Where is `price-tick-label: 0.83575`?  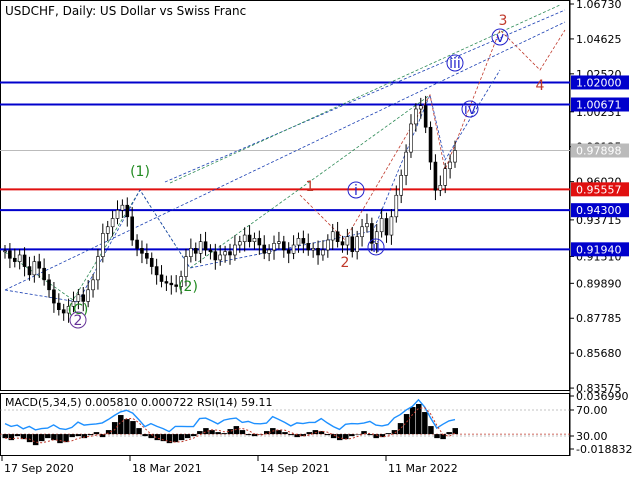 price-tick-label: 0.83575 is located at coordinates (599, 388).